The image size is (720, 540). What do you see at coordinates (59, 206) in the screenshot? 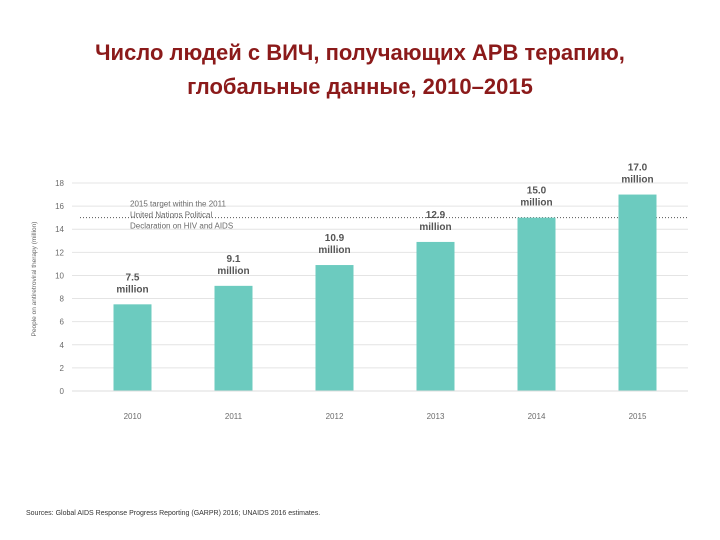
I see `y-tick-label: 16` at bounding box center [59, 206].